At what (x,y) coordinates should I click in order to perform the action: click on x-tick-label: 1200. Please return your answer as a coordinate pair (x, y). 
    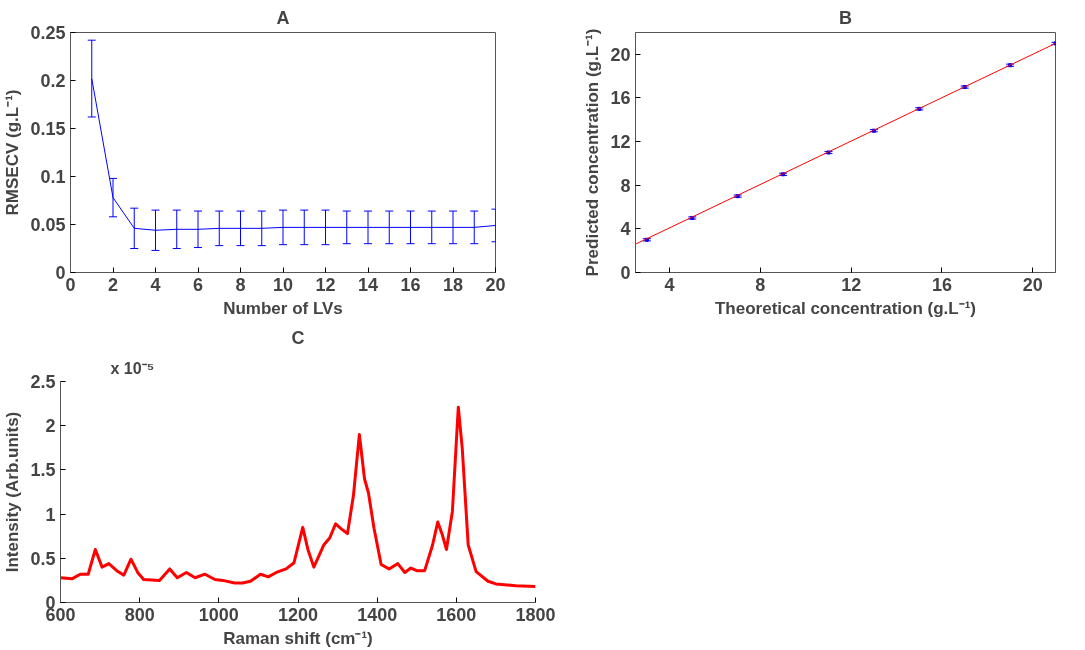
    Looking at the image, I should click on (298, 614).